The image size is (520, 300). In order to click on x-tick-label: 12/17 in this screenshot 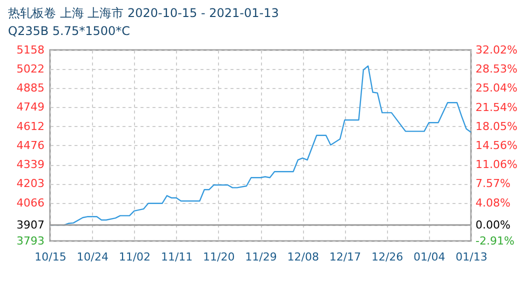, I will do `click(345, 257)`.